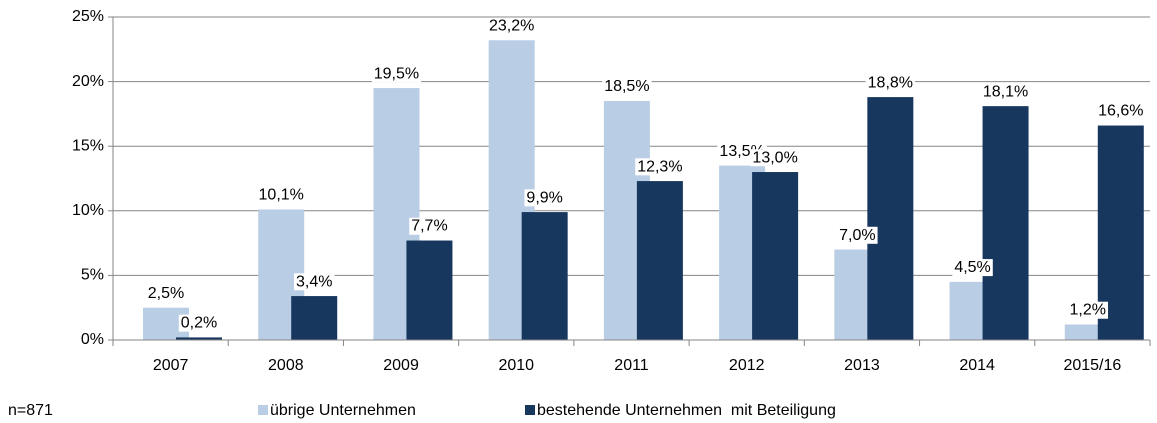 The width and height of the screenshot is (1157, 423). Describe the element at coordinates (88, 210) in the screenshot. I see `y-tick-label: 10%` at that location.